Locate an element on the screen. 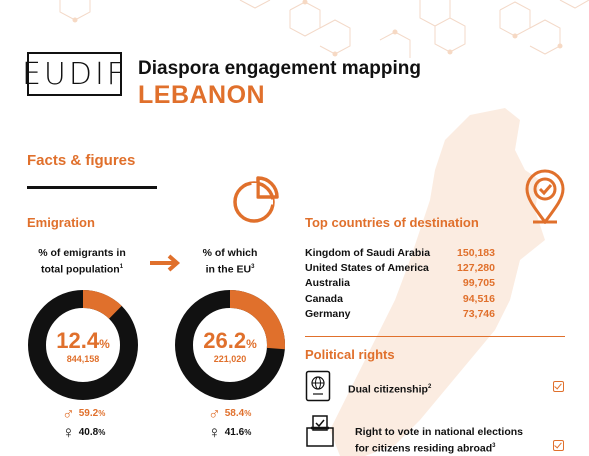  right-to-vote-line2-text: for citizens residing abroad is located at coordinates (424, 448).